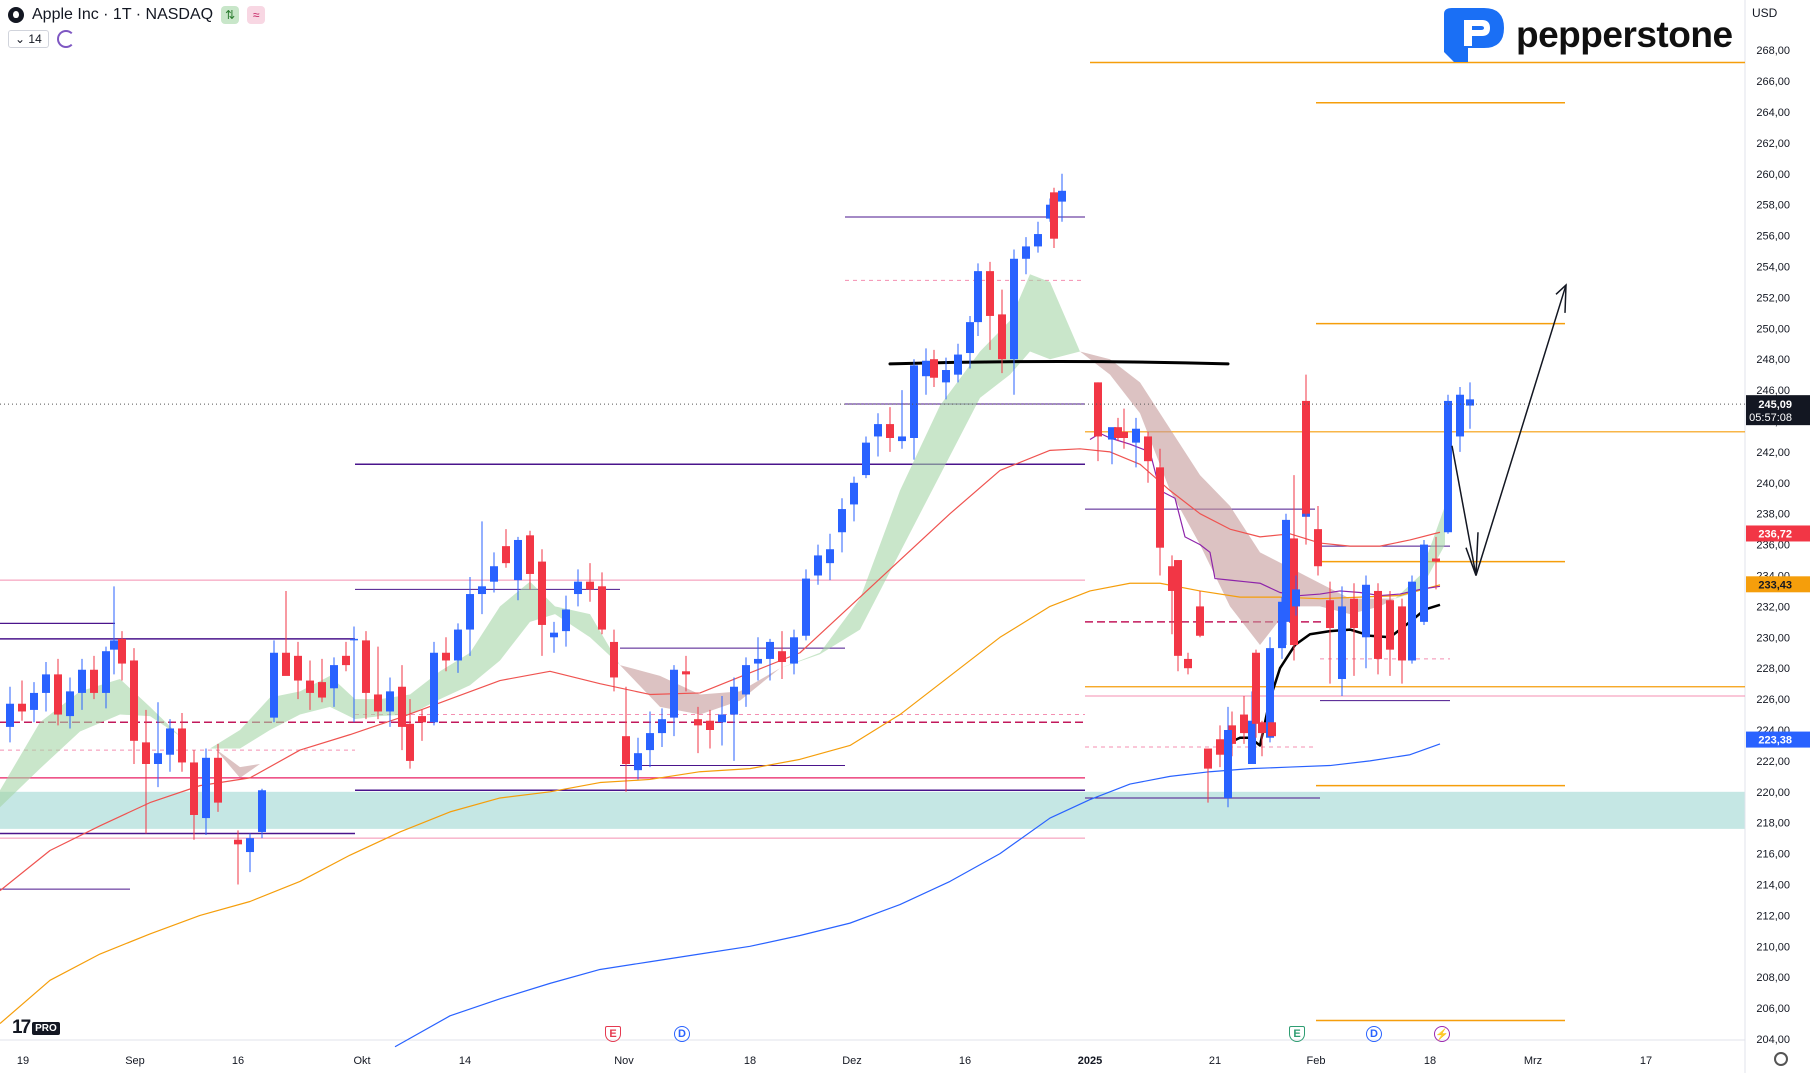  Describe the element at coordinates (1442, 1034) in the screenshot. I see `event-bolt-icon: ⚡` at that location.